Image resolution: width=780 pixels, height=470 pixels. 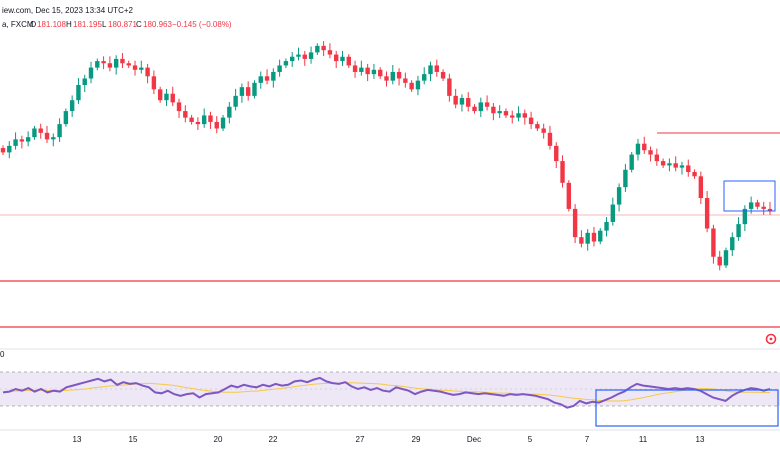 What do you see at coordinates (122, 24) in the screenshot?
I see `low-value: 180.871` at bounding box center [122, 24].